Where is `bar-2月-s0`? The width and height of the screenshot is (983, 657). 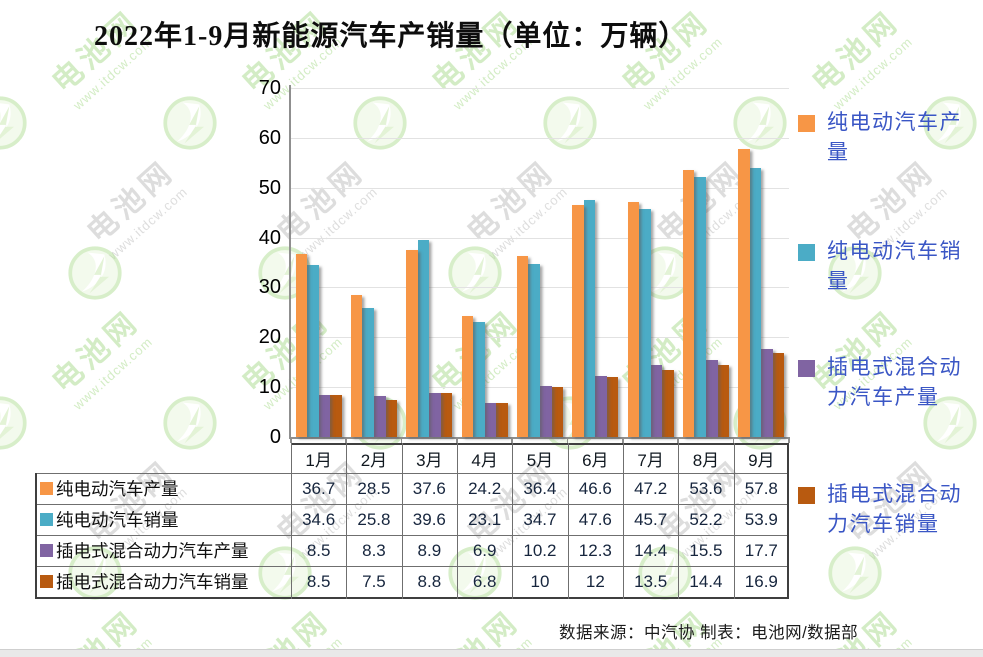
bar-2月-s0 is located at coordinates (356, 365).